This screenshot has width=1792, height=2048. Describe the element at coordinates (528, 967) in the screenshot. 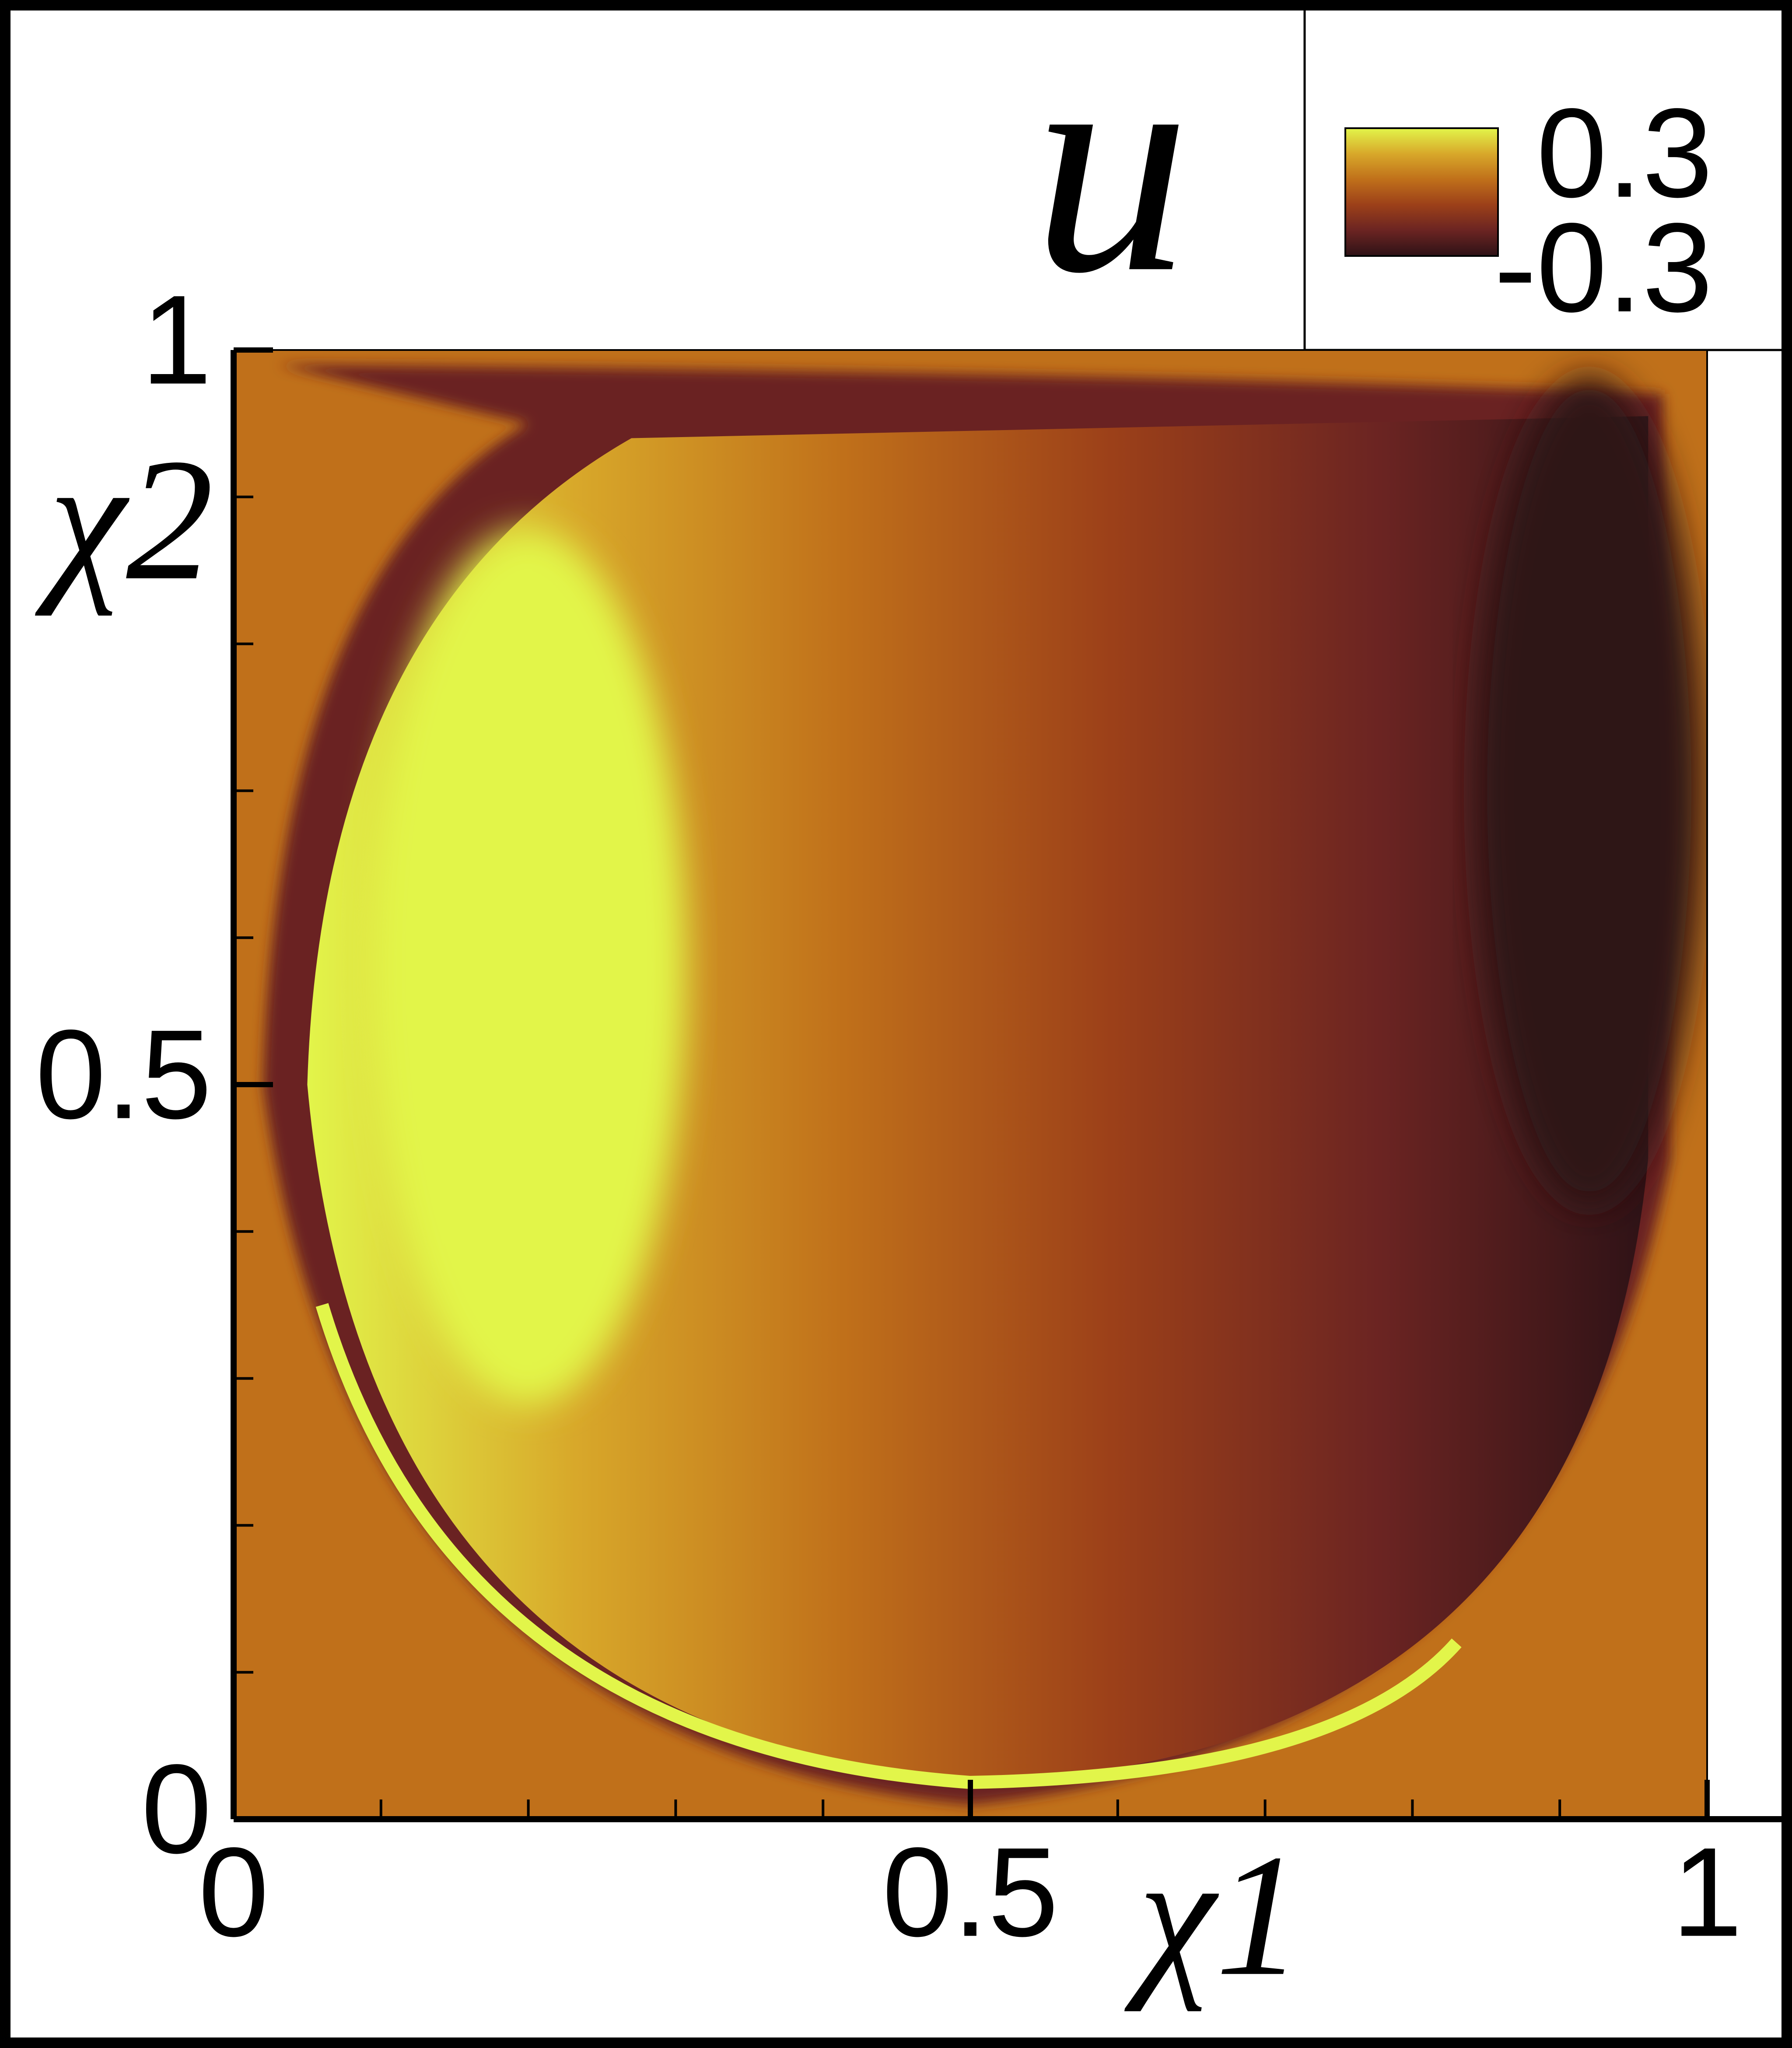

I see `positive-core` at that location.